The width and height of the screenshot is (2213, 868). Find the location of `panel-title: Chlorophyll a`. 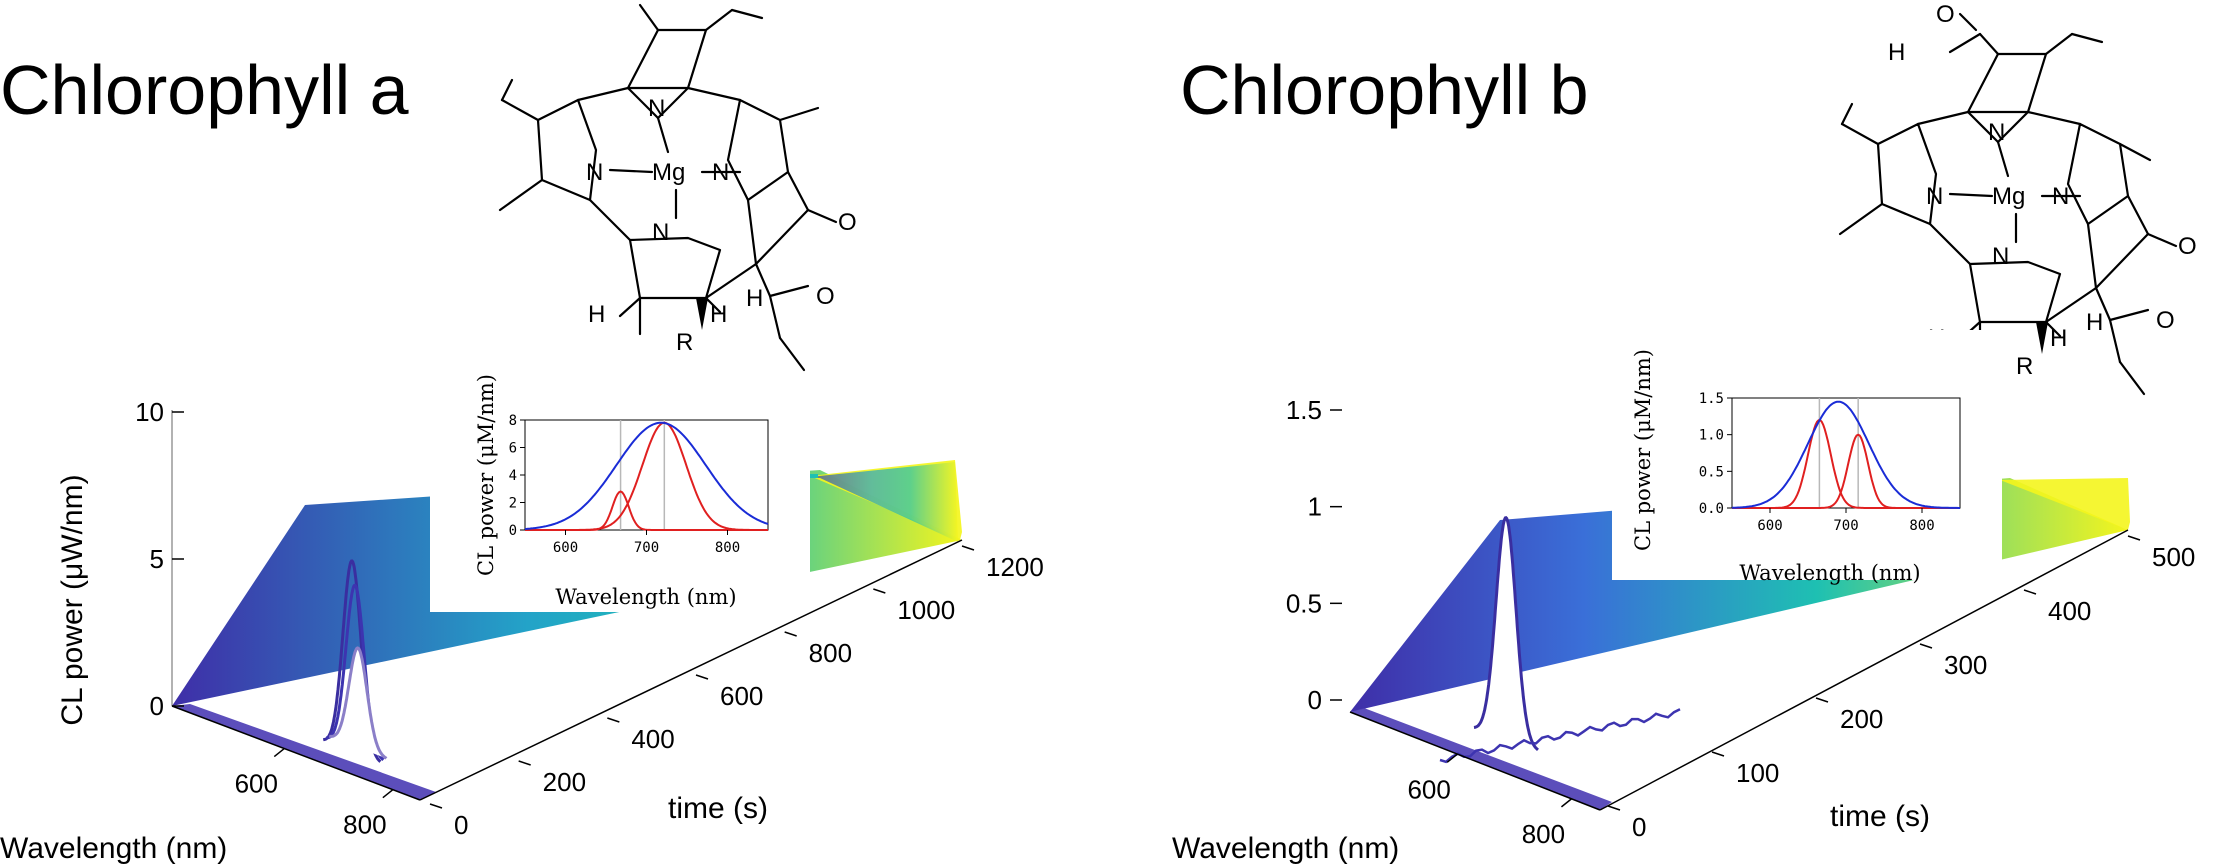

panel-title: Chlorophyll a is located at coordinates (204, 90).